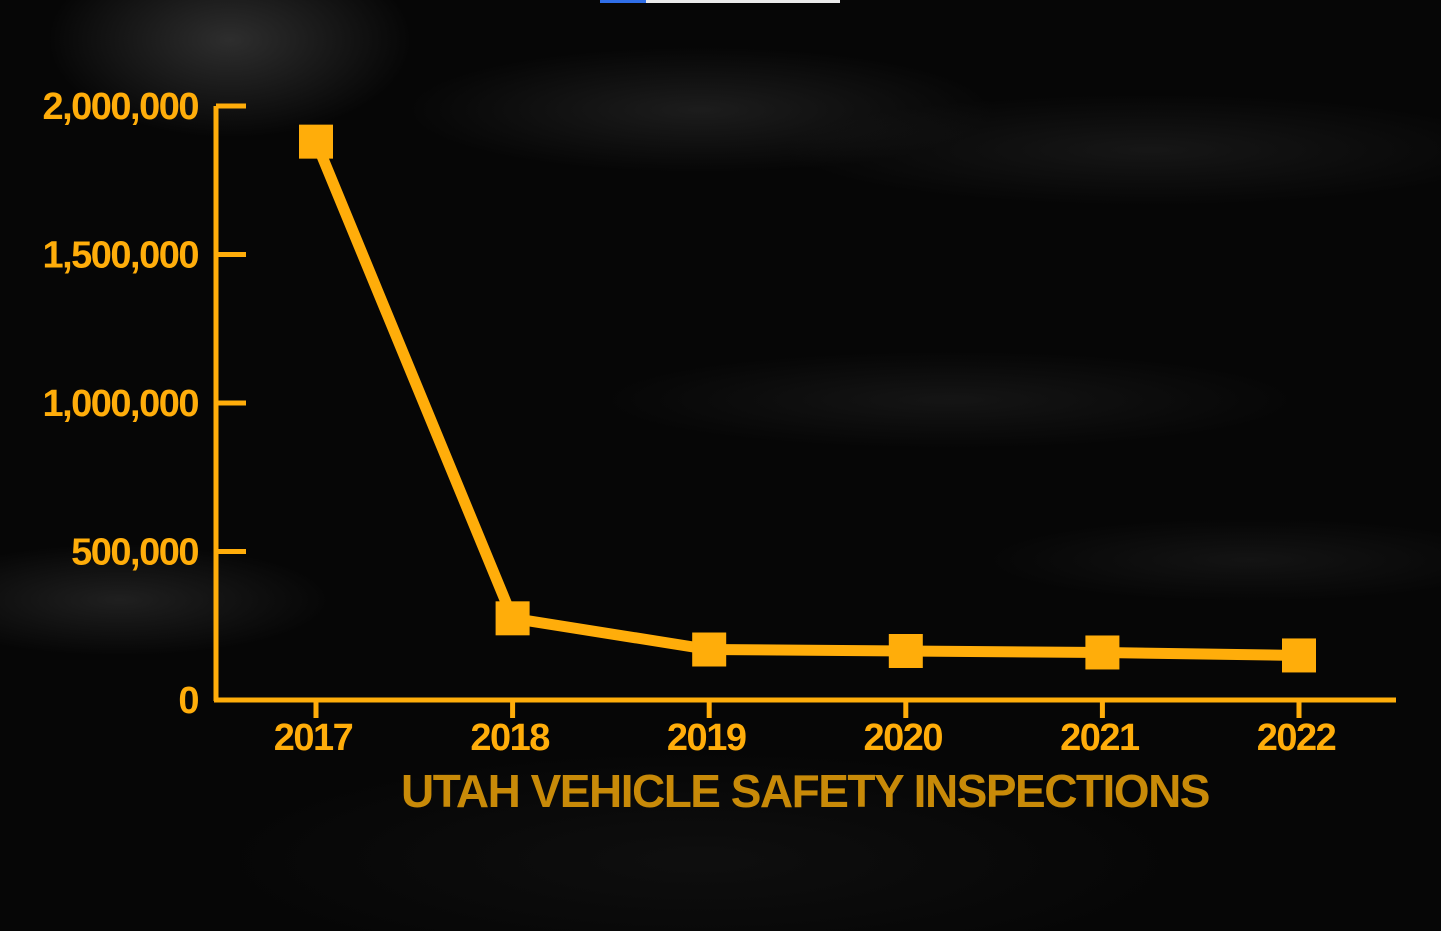 The width and height of the screenshot is (1441, 931). What do you see at coordinates (1296, 738) in the screenshot?
I see `x-tick-label: 2022` at bounding box center [1296, 738].